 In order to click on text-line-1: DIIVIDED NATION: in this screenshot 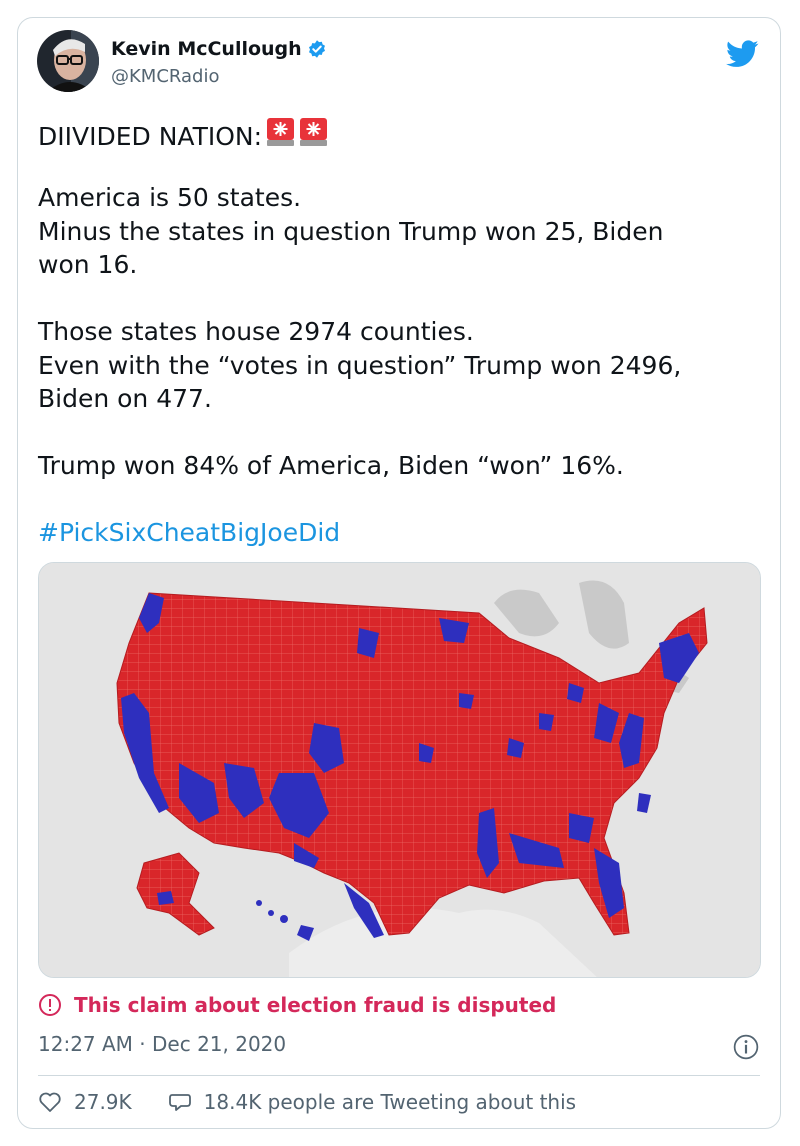, I will do `click(398, 132)`.